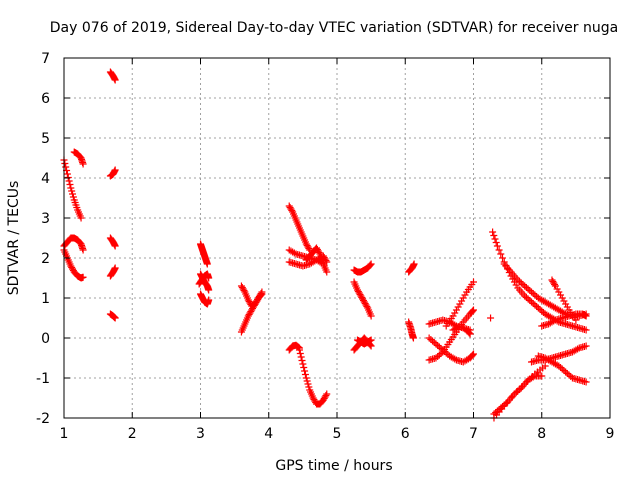  Describe the element at coordinates (364, 342) in the screenshot. I see `series-arc25` at that location.